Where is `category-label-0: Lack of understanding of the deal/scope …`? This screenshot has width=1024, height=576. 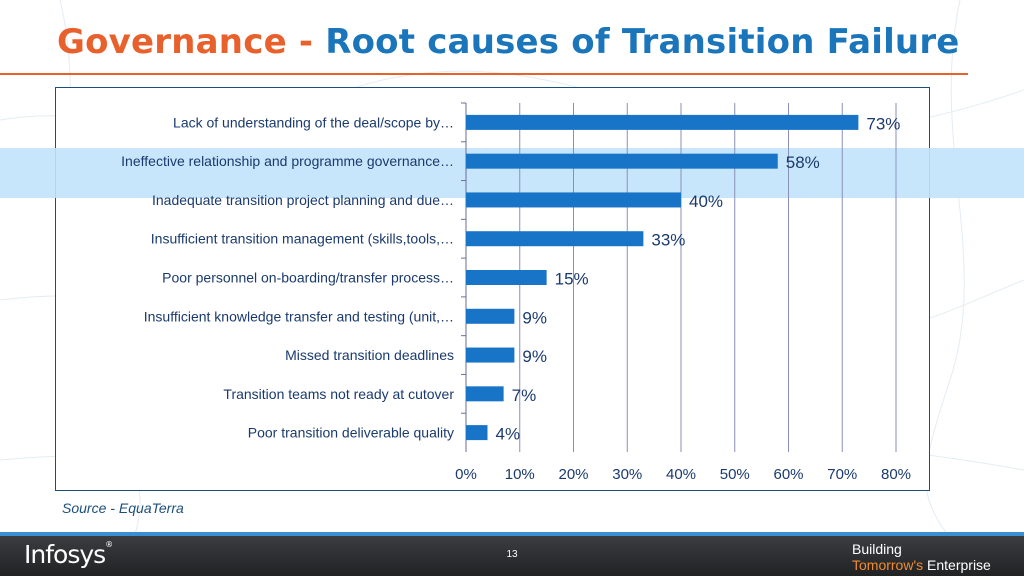
category-label-0: Lack of understanding of the deal/scope … is located at coordinates (313, 122).